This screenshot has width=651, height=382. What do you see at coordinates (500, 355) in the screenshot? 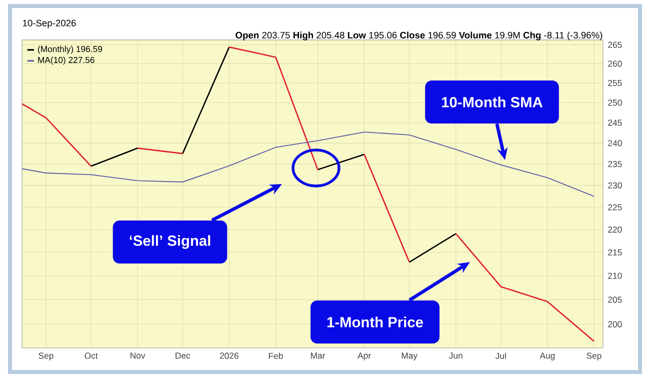
I see `x-tick-label: Jul` at bounding box center [500, 355].